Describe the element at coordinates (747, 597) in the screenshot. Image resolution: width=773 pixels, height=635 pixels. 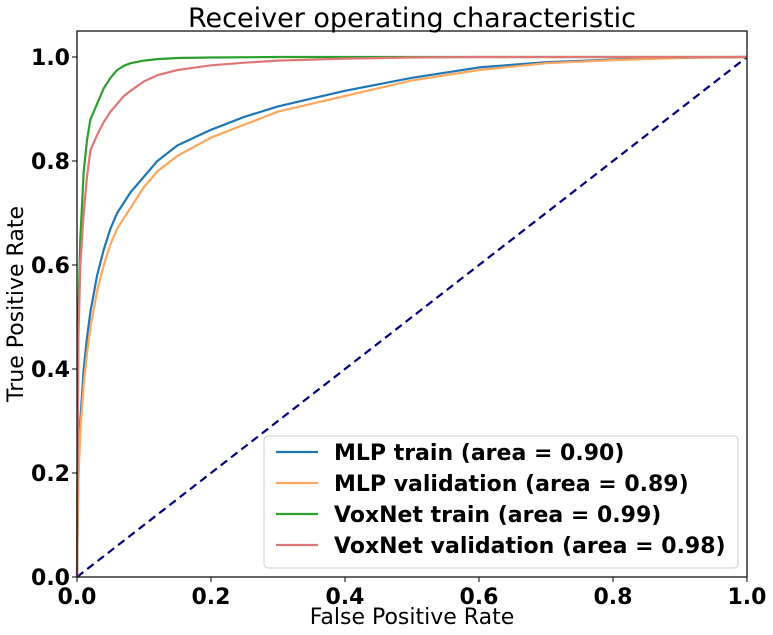
I see `x-tick-label: 1.0` at that location.